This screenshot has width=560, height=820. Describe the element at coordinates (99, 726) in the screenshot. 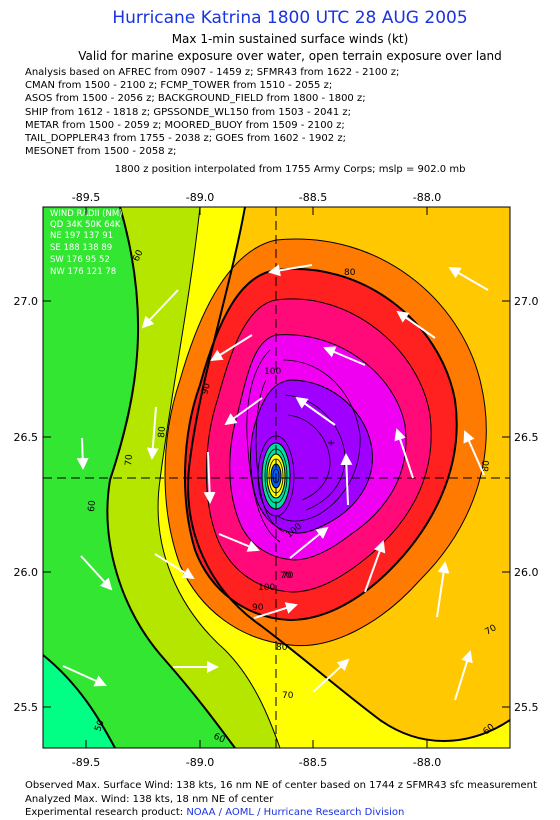

I see `contour-label: 50` at that location.